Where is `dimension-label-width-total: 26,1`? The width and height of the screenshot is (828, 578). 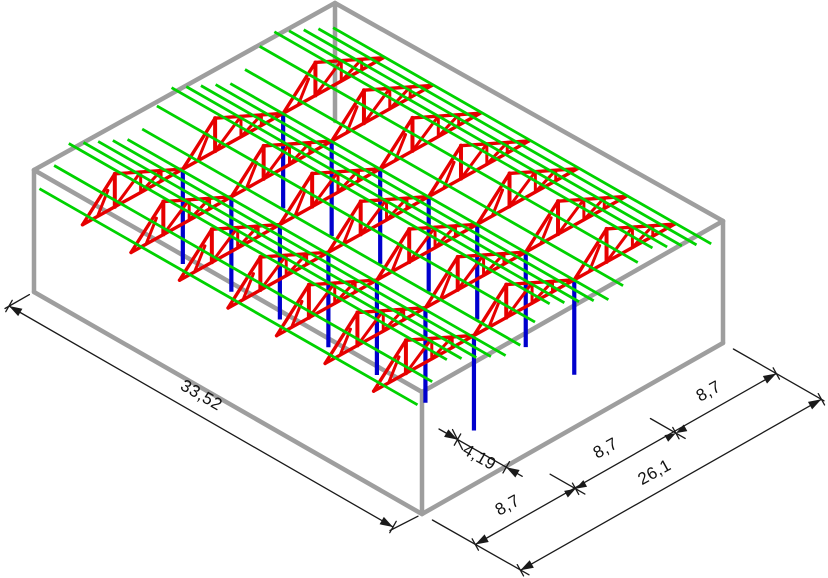
dimension-label-width-total: 26,1 is located at coordinates (655, 472).